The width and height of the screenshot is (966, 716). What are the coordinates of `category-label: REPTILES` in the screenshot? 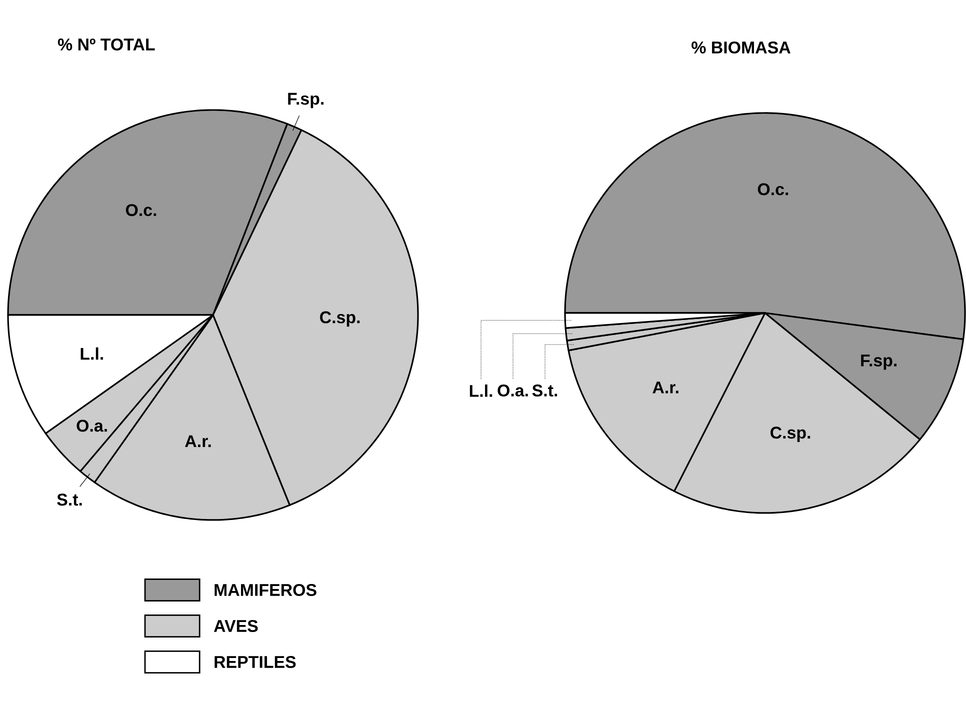 It's located at (255, 662).